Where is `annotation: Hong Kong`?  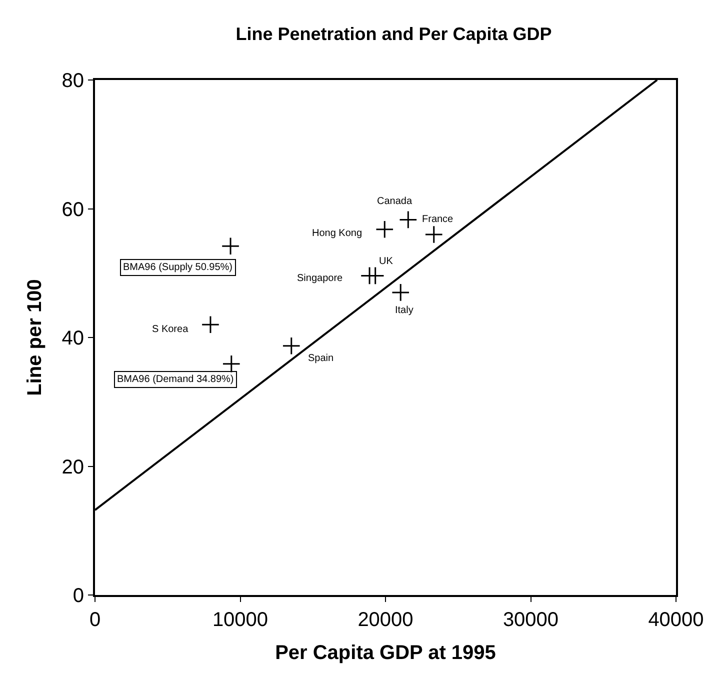
annotation: Hong Kong is located at coordinates (337, 233).